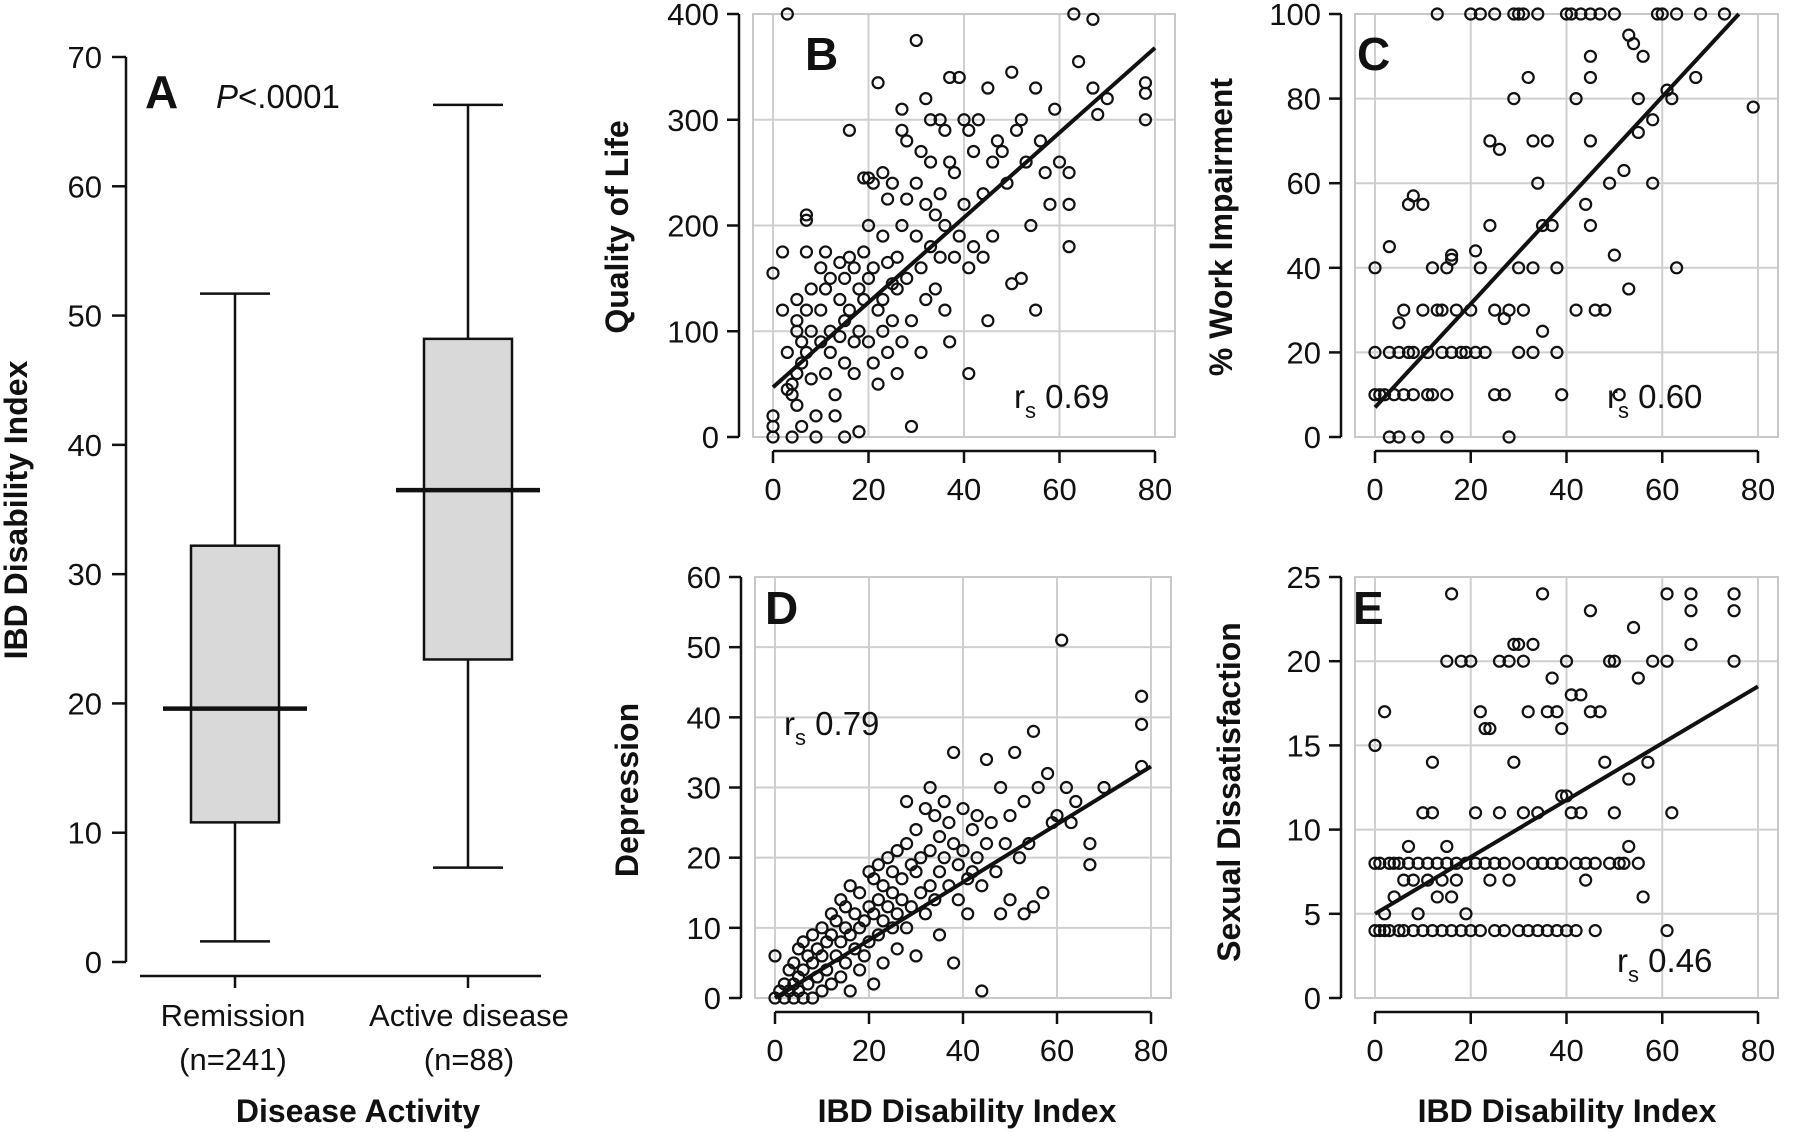  What do you see at coordinates (85, 833) in the screenshot?
I see `panel-a-y-tick-label: 10` at bounding box center [85, 833].